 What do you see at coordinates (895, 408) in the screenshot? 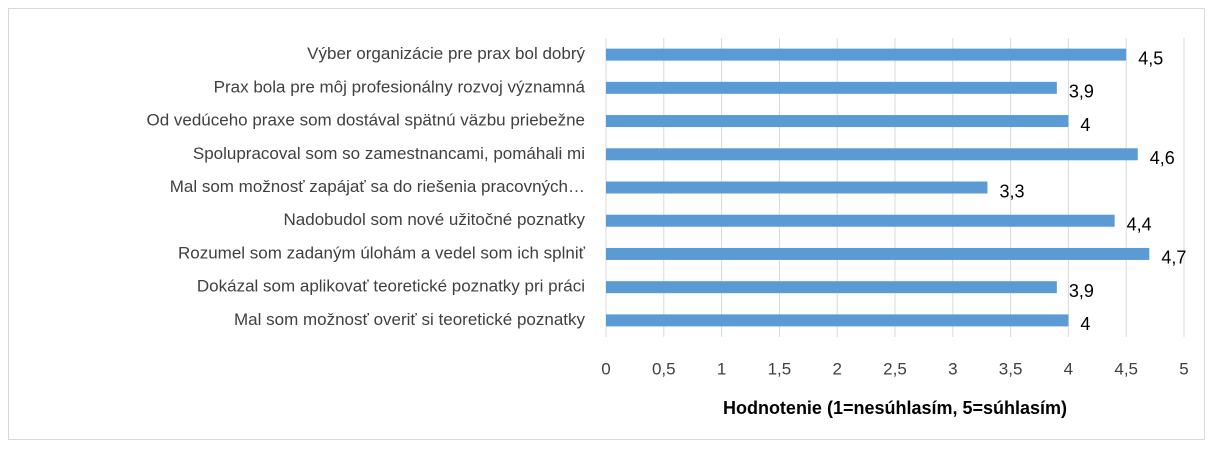
I see `x-axis-title: Hodnotenie (1=nesúhlasím, 5=súhlasím)` at bounding box center [895, 408].